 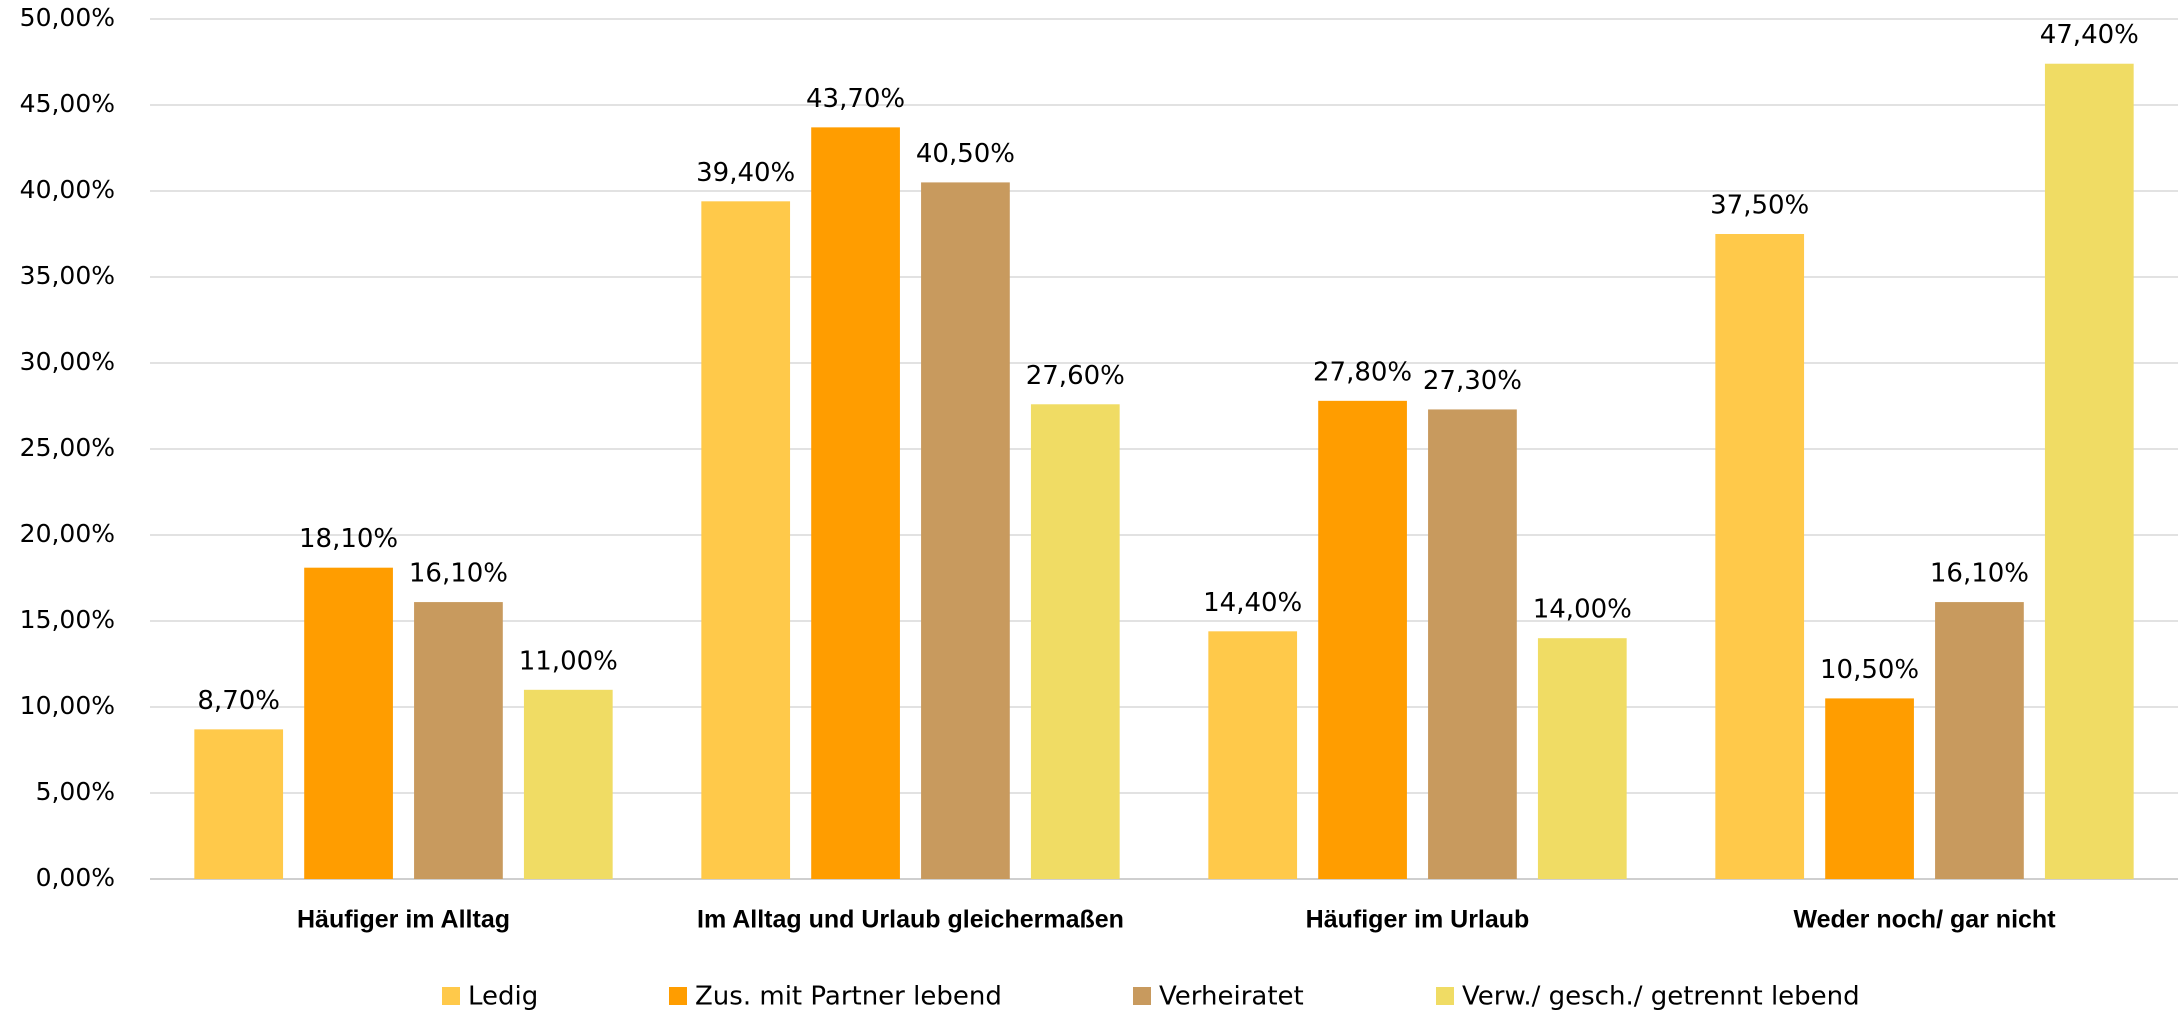 What do you see at coordinates (1661, 997) in the screenshot?
I see `legend-label: Verw./ gesch./ getrennt lebend` at bounding box center [1661, 997].